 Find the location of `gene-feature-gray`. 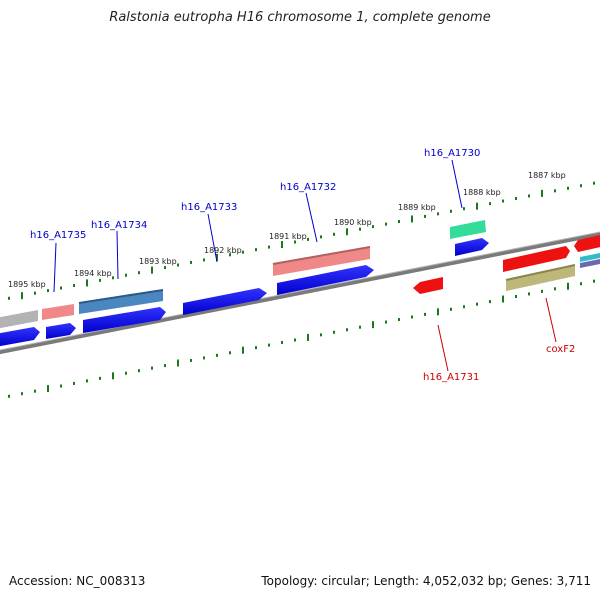

gene-feature-gray is located at coordinates (19, 319).